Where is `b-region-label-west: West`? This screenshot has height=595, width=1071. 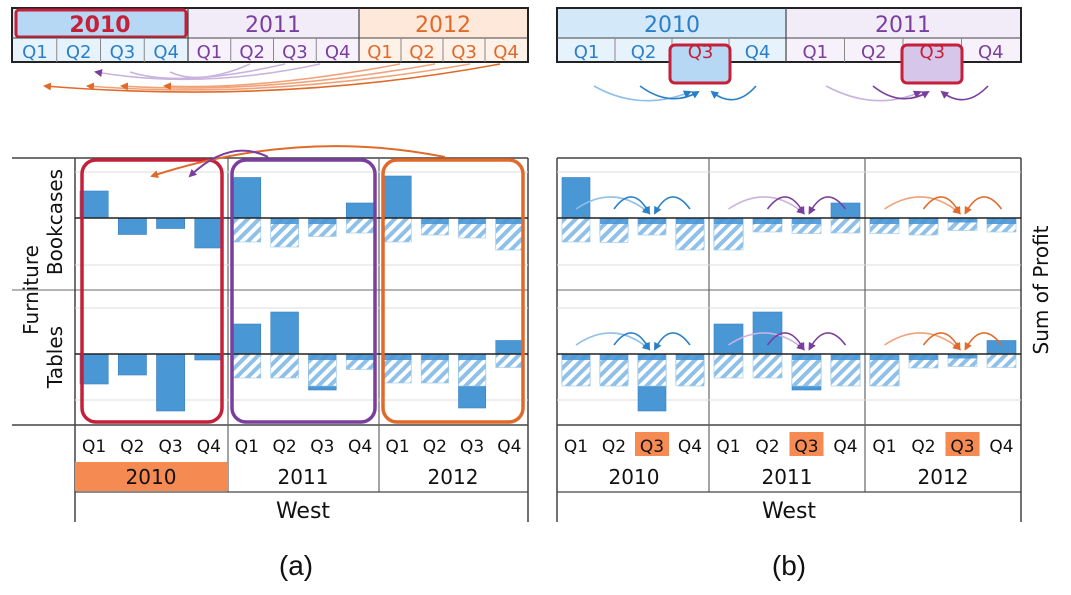 b-region-label-west: West is located at coordinates (789, 511).